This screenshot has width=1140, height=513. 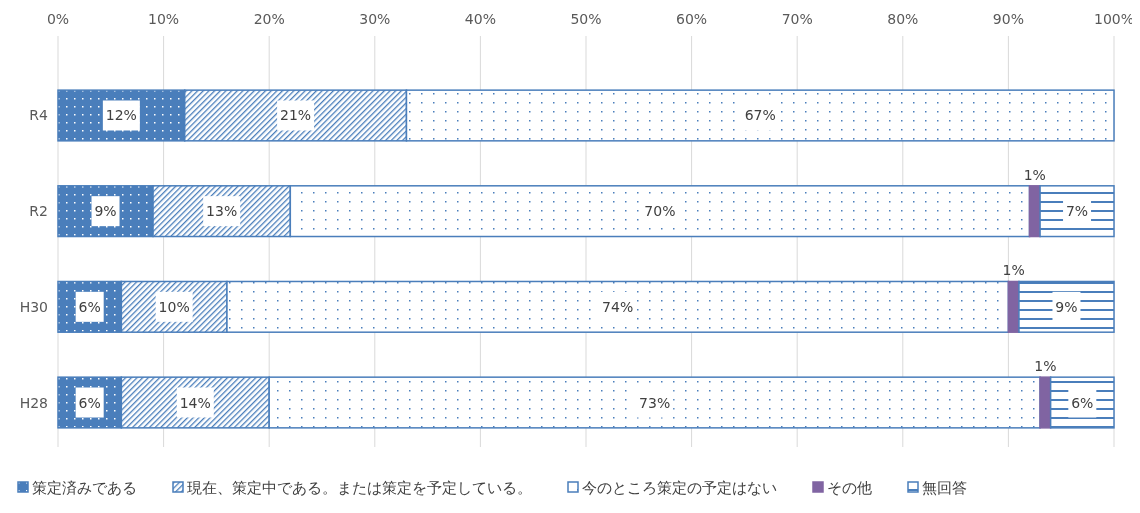 I want to click on x-tick-label: 40%, so click(x=480, y=19).